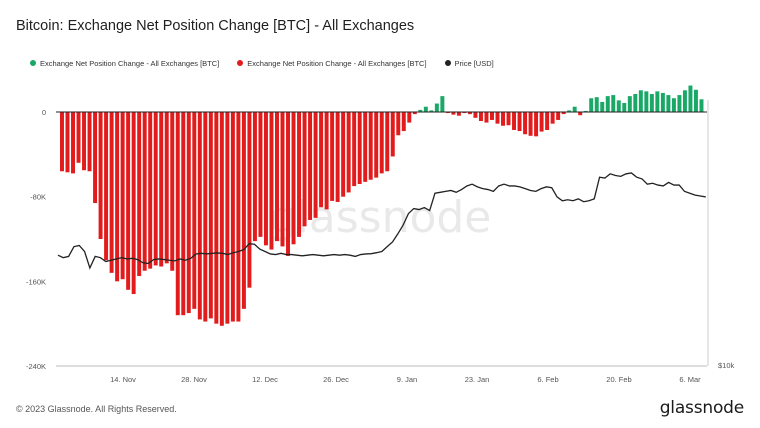  I want to click on x-tick-label: 28. Nov, so click(194, 379).